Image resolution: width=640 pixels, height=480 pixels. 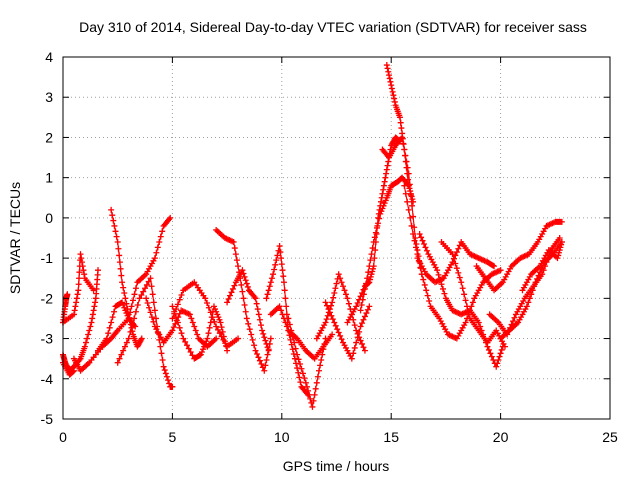 I want to click on series-line, so click(x=373, y=229).